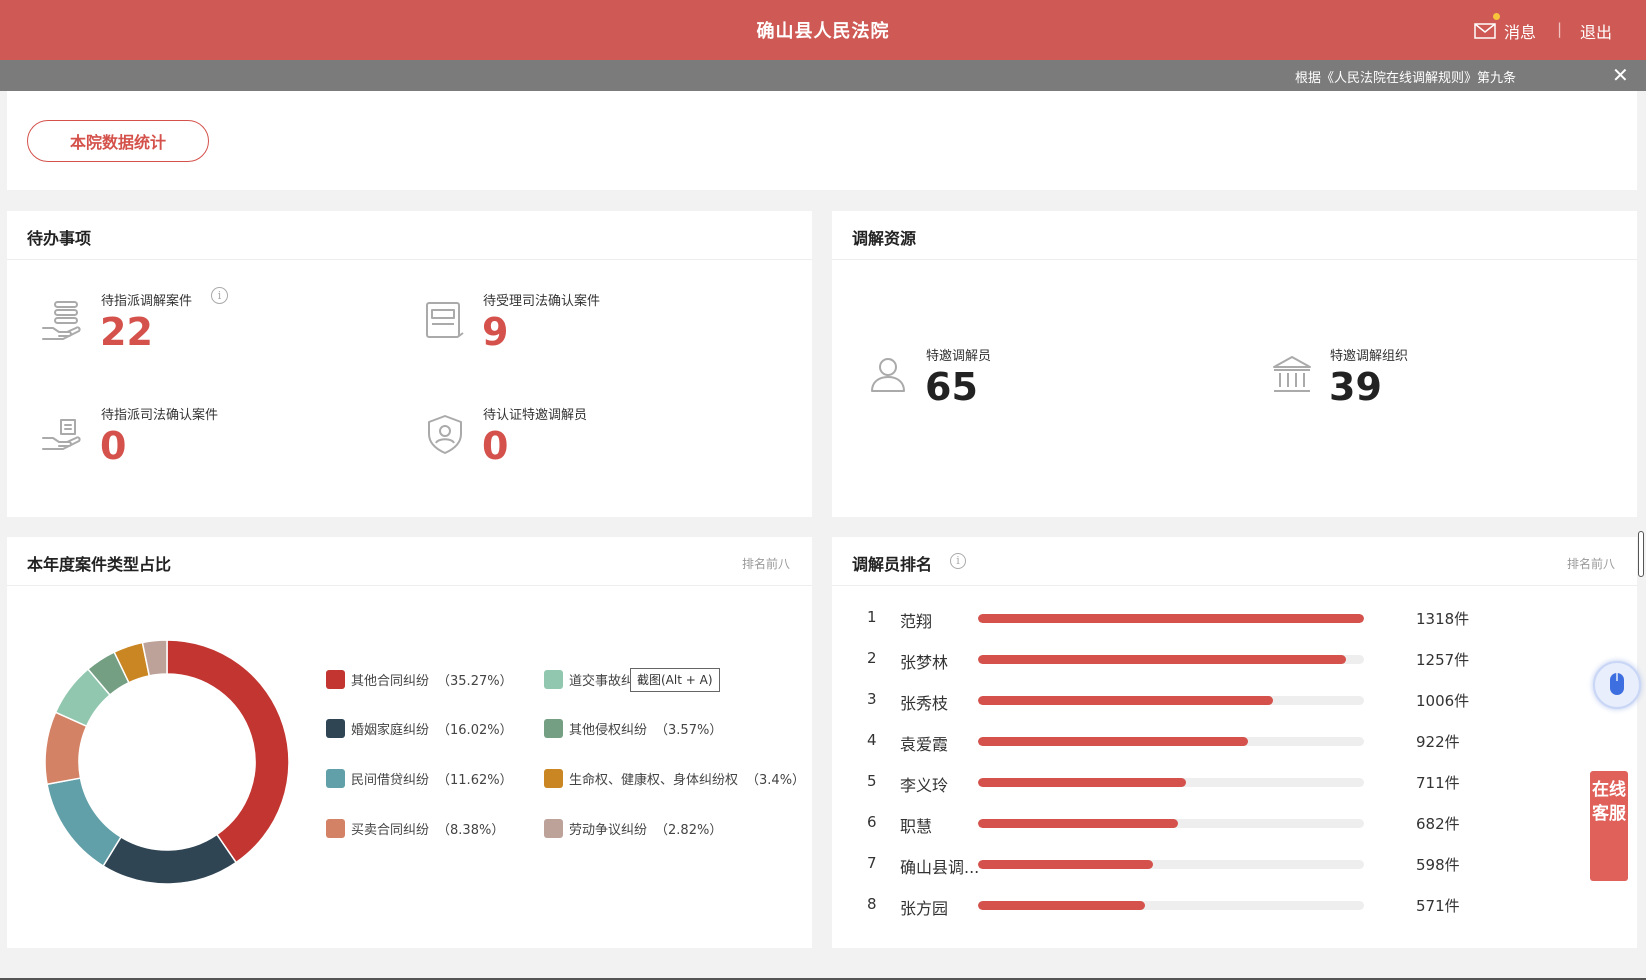 This screenshot has width=1646, height=980. I want to click on rank-number: 6, so click(872, 822).